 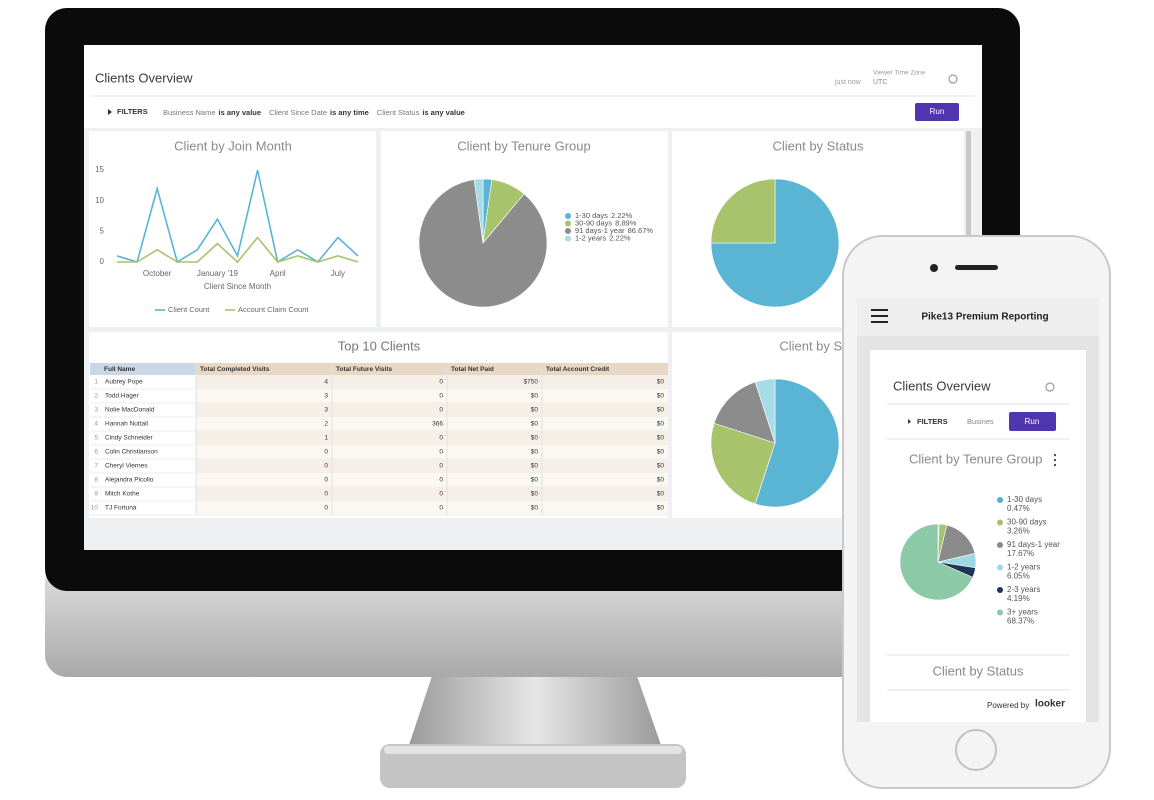 What do you see at coordinates (237, 286) in the screenshot?
I see `x-axis-label: Client Since Month` at bounding box center [237, 286].